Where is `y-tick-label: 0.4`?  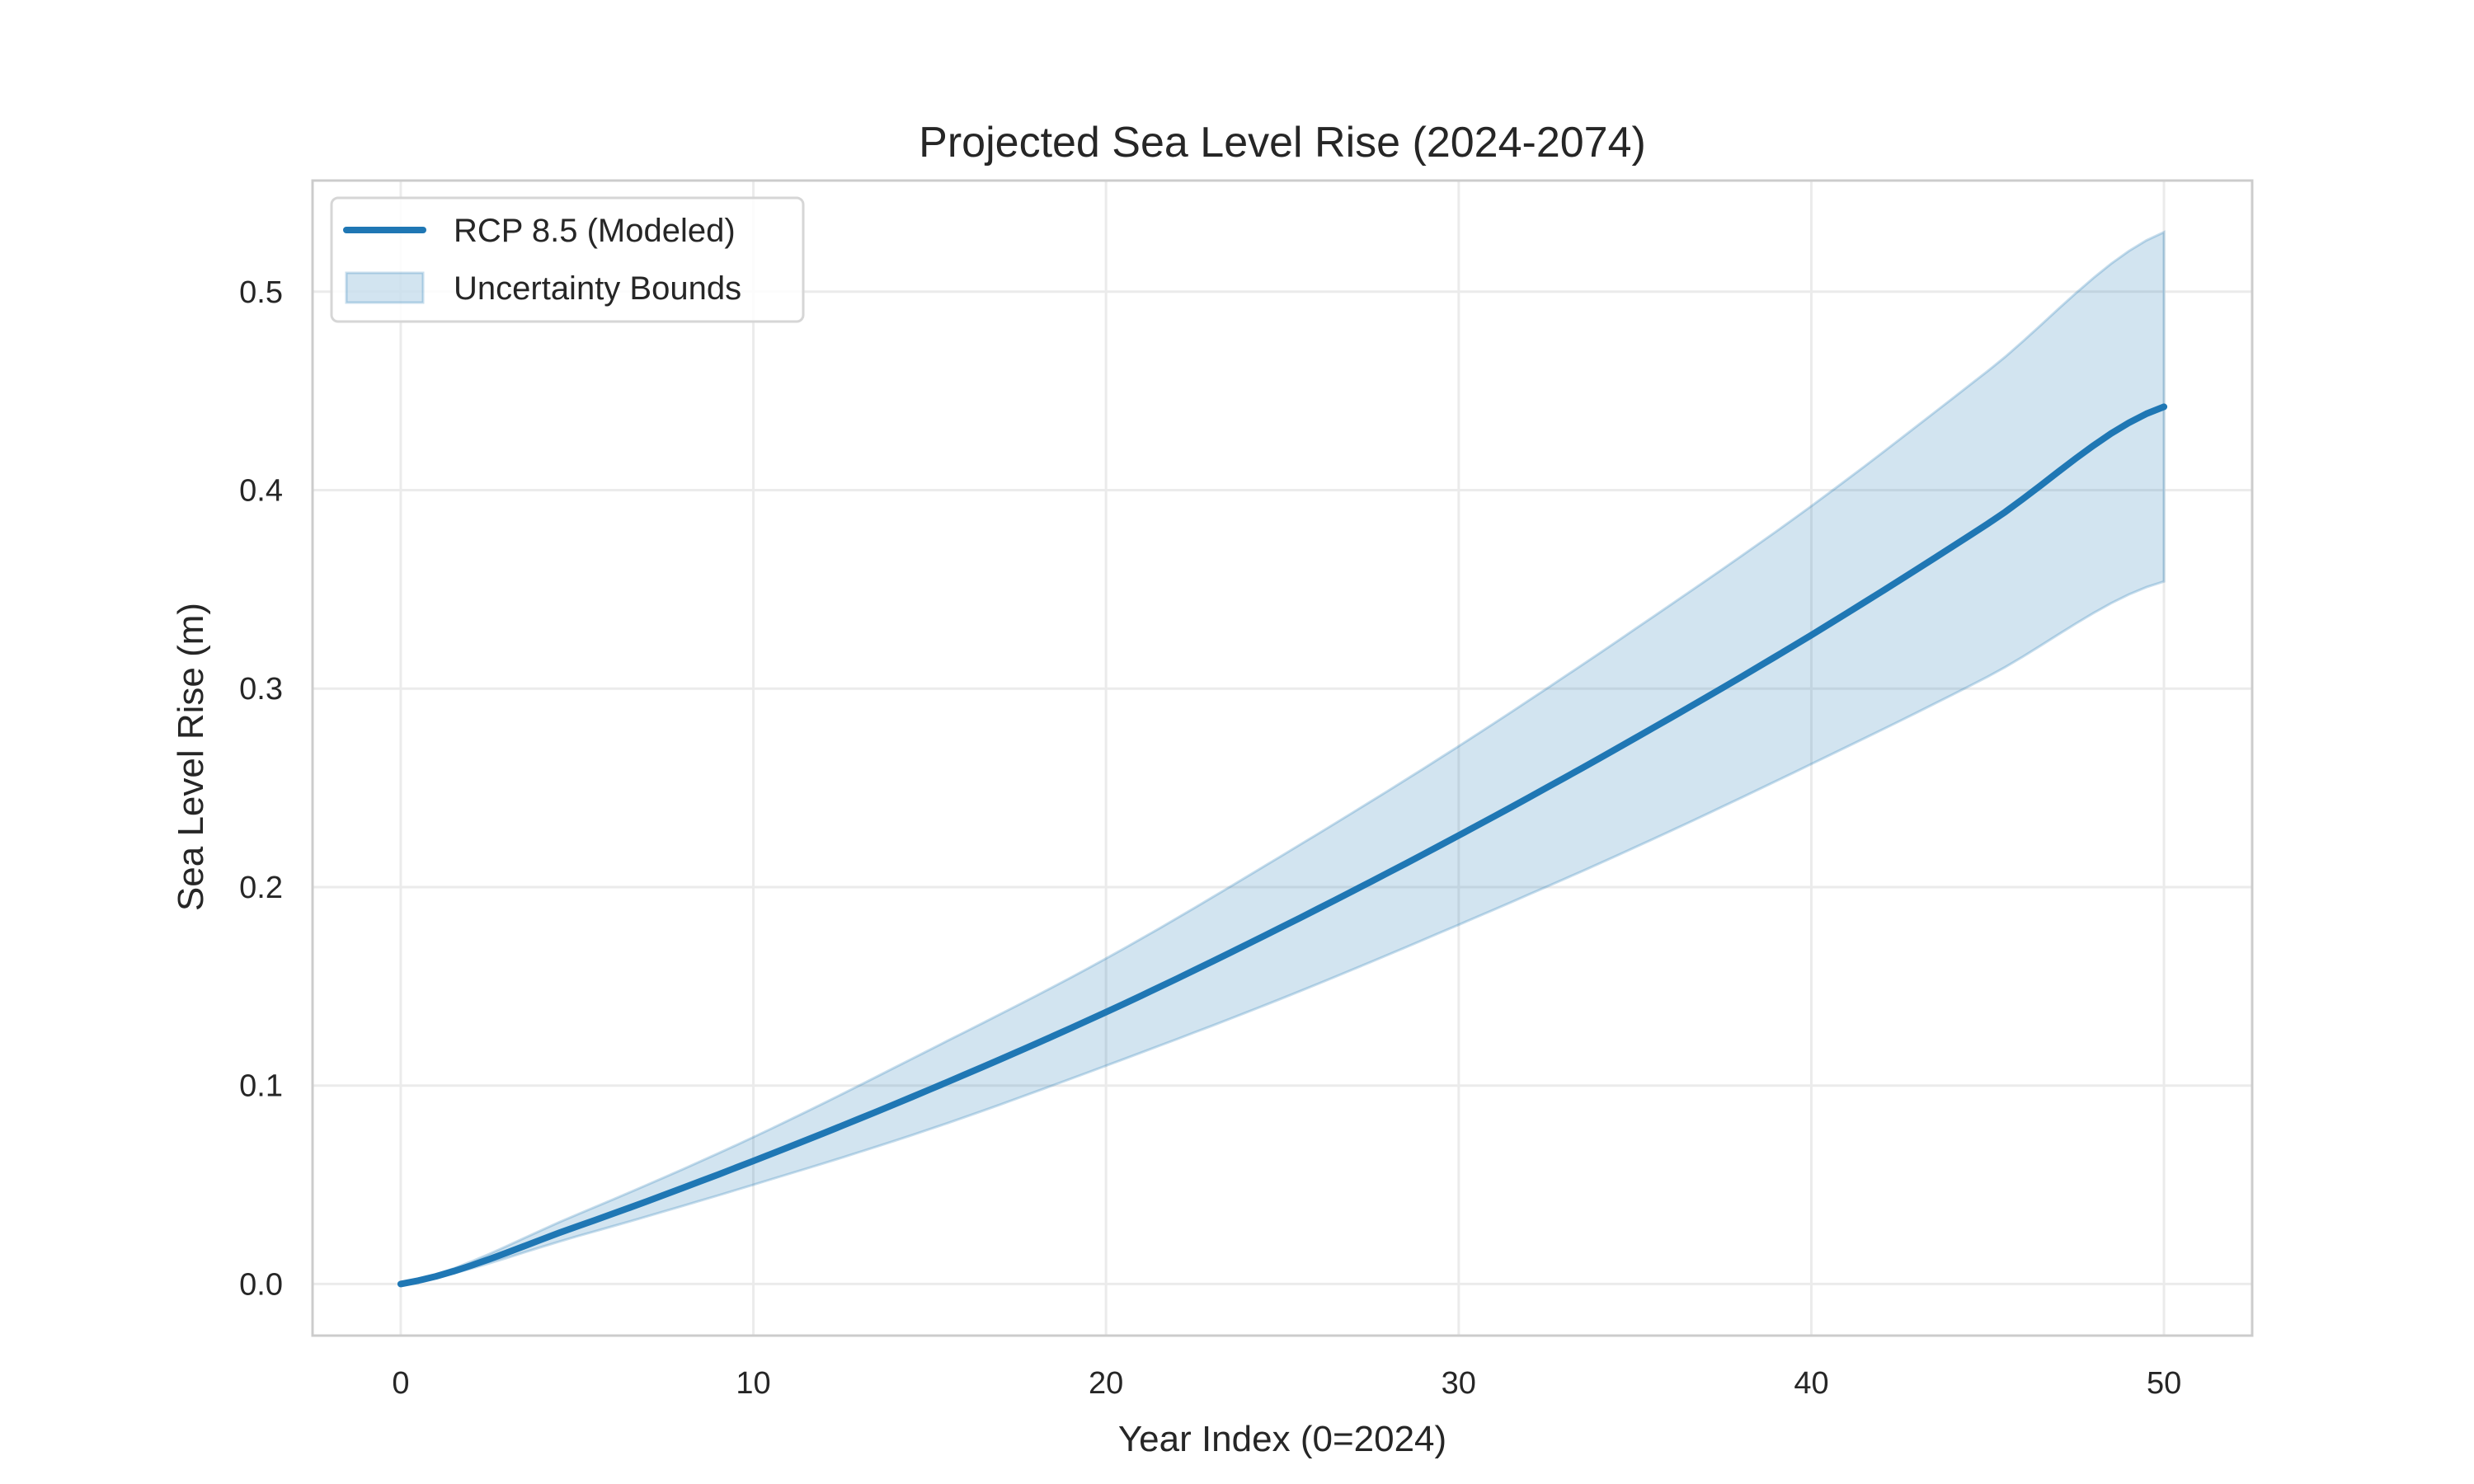 y-tick-label: 0.4 is located at coordinates (261, 491).